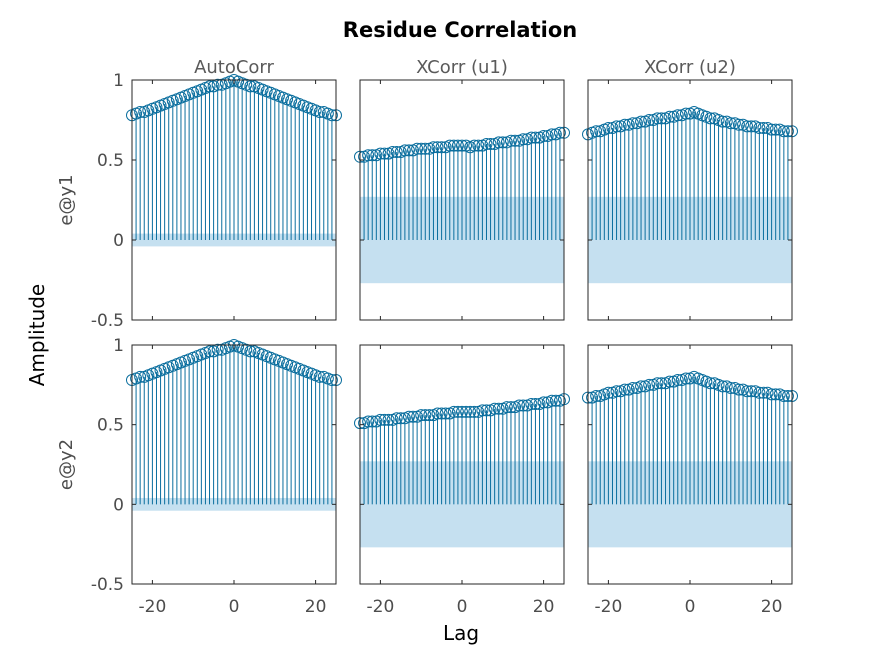  What do you see at coordinates (37, 335) in the screenshot?
I see `y-axis-label: Amplitude` at bounding box center [37, 335].